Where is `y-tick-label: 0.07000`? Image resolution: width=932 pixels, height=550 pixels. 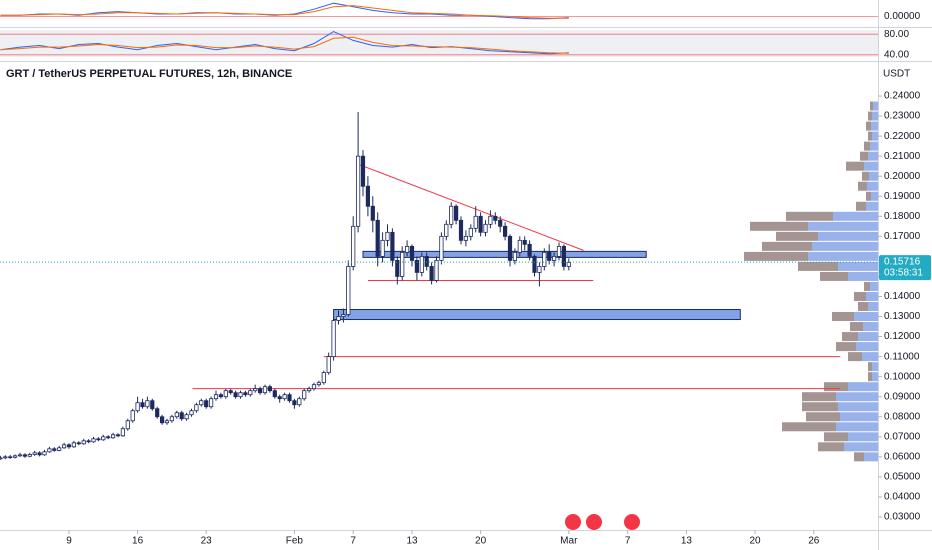 y-tick-label: 0.07000 is located at coordinates (902, 436).